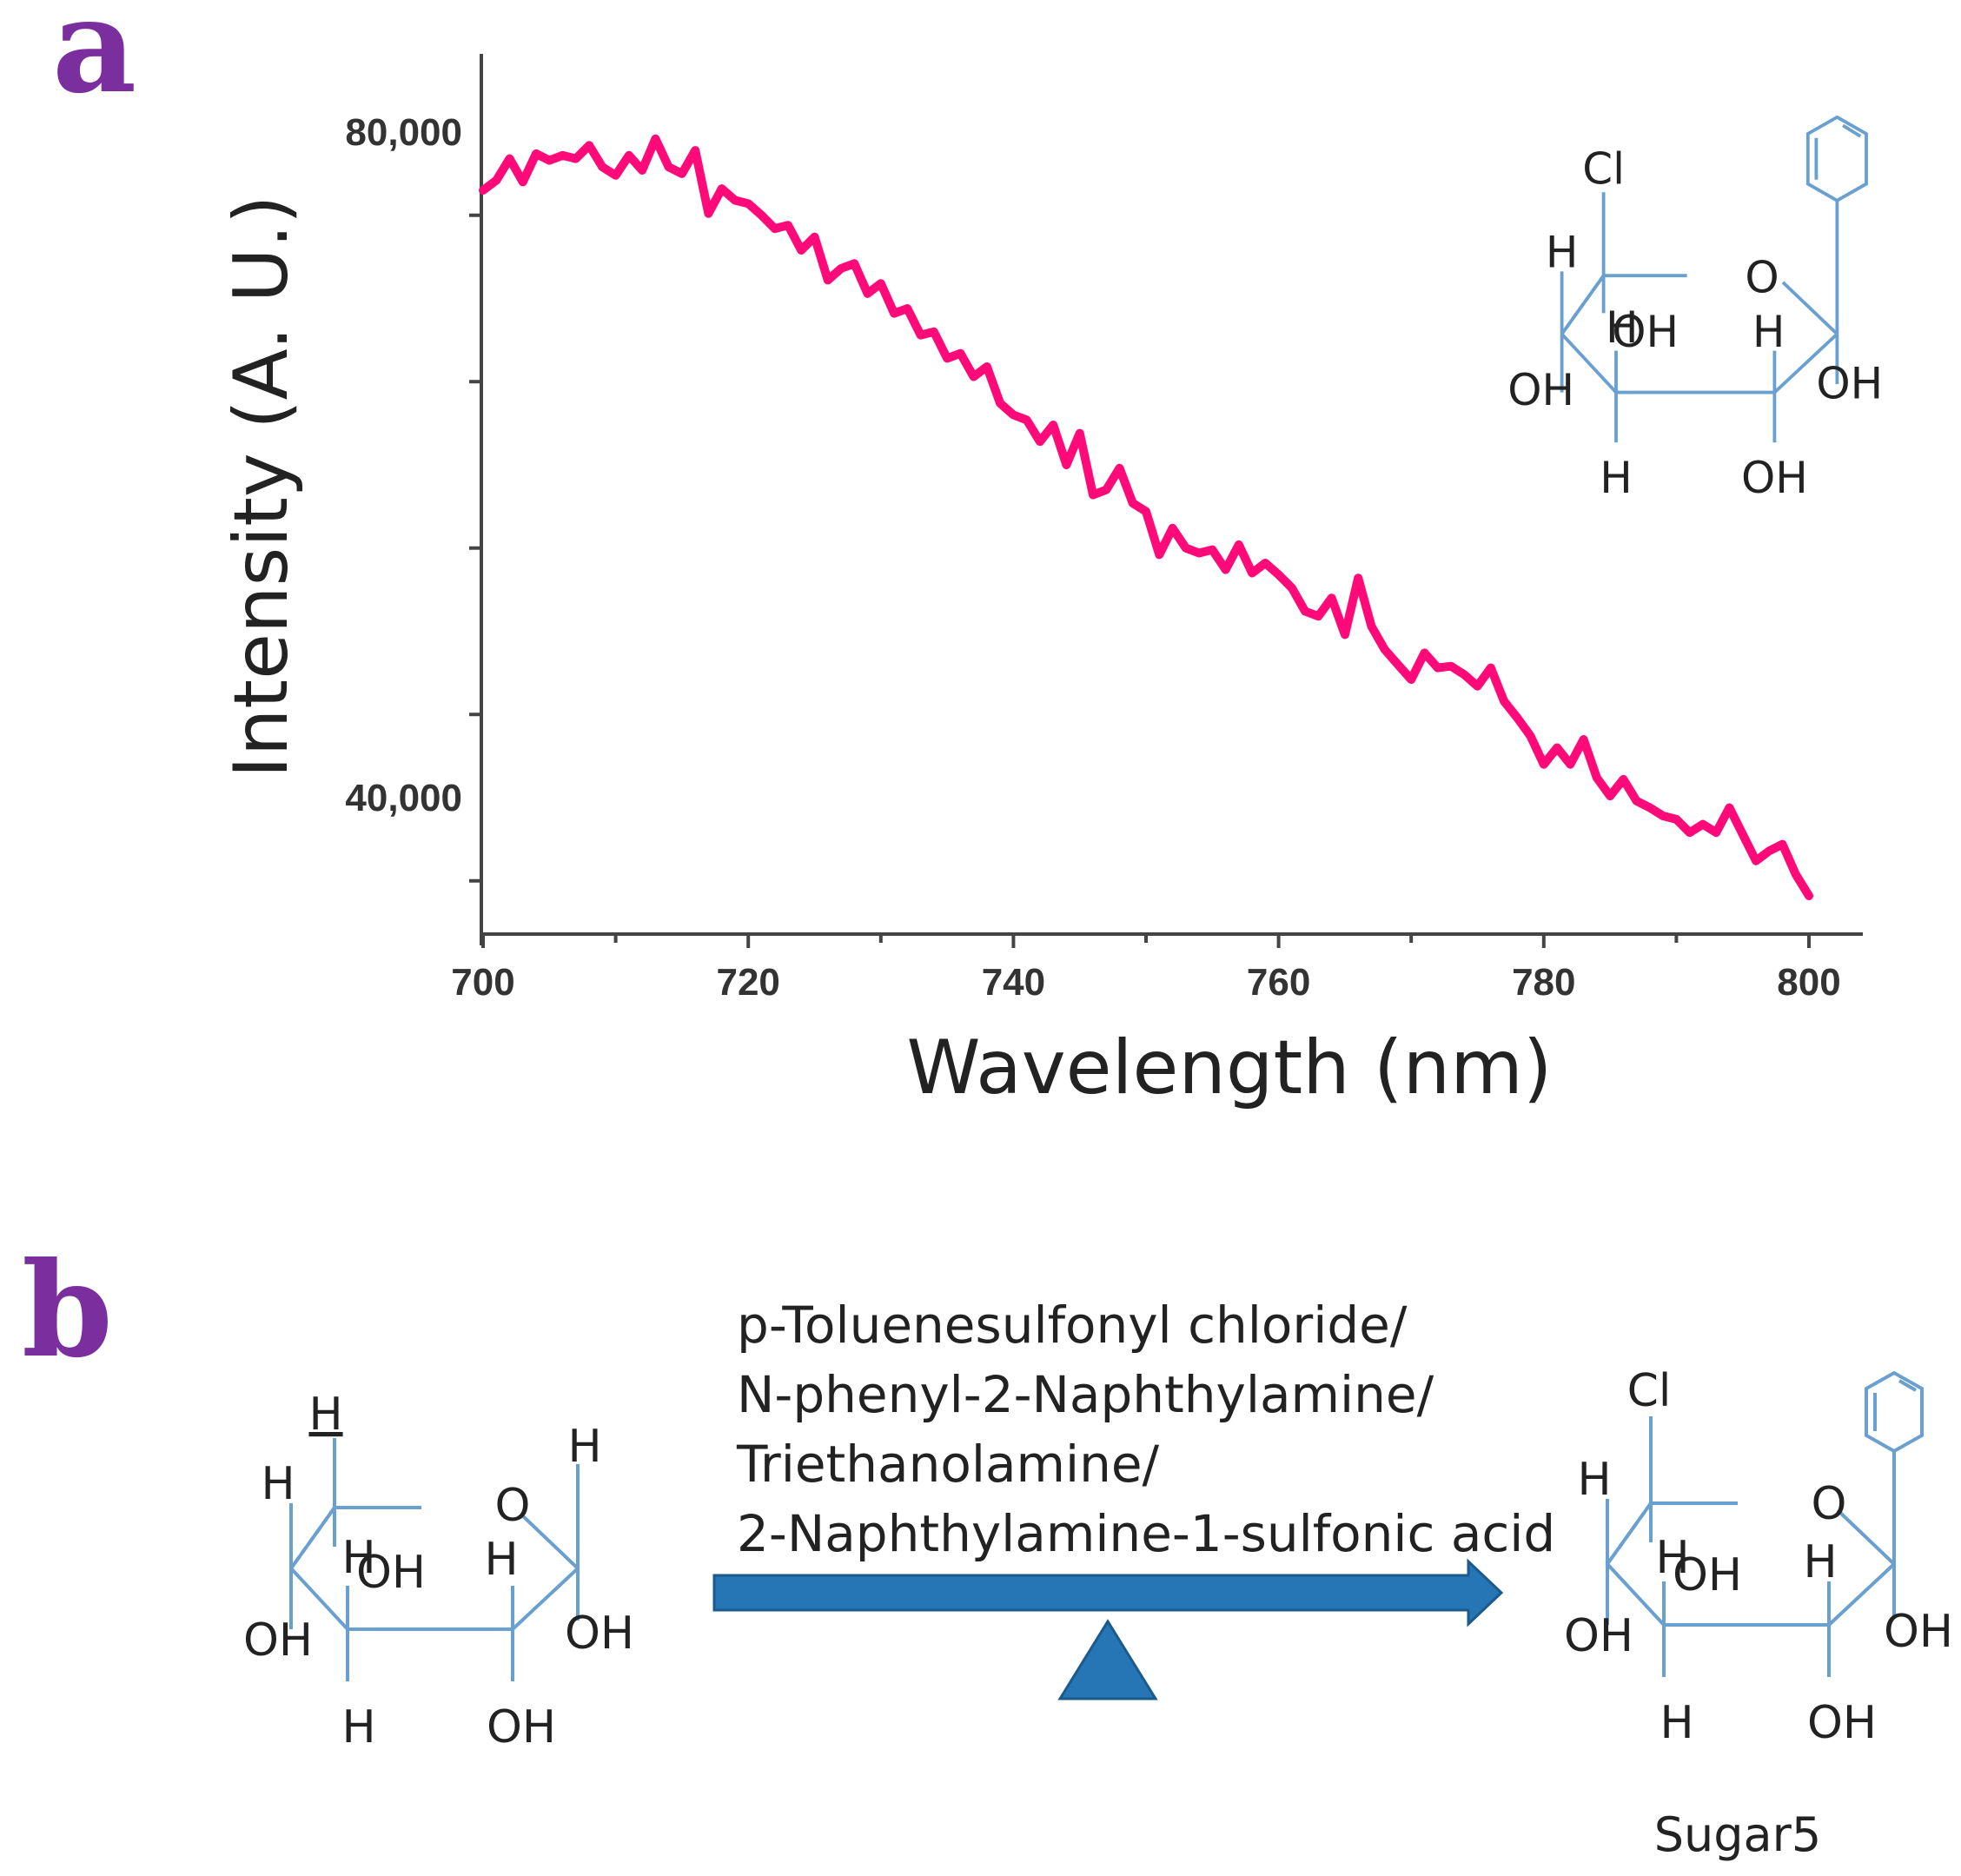 Image resolution: width=1961 pixels, height=1876 pixels. Describe the element at coordinates (403, 798) in the screenshot. I see `y-tick-label: 40,000` at that location.